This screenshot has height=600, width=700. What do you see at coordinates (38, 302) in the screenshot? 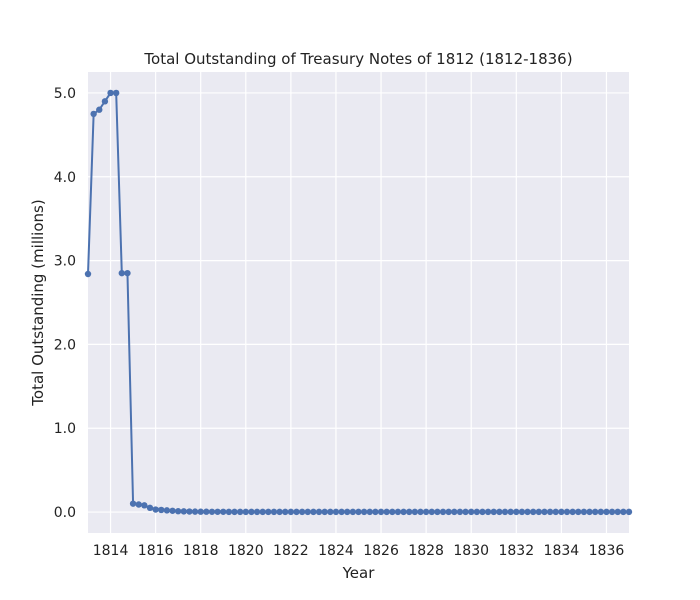
I see `y-axis-title: Total Outstanding (millions)` at bounding box center [38, 302].